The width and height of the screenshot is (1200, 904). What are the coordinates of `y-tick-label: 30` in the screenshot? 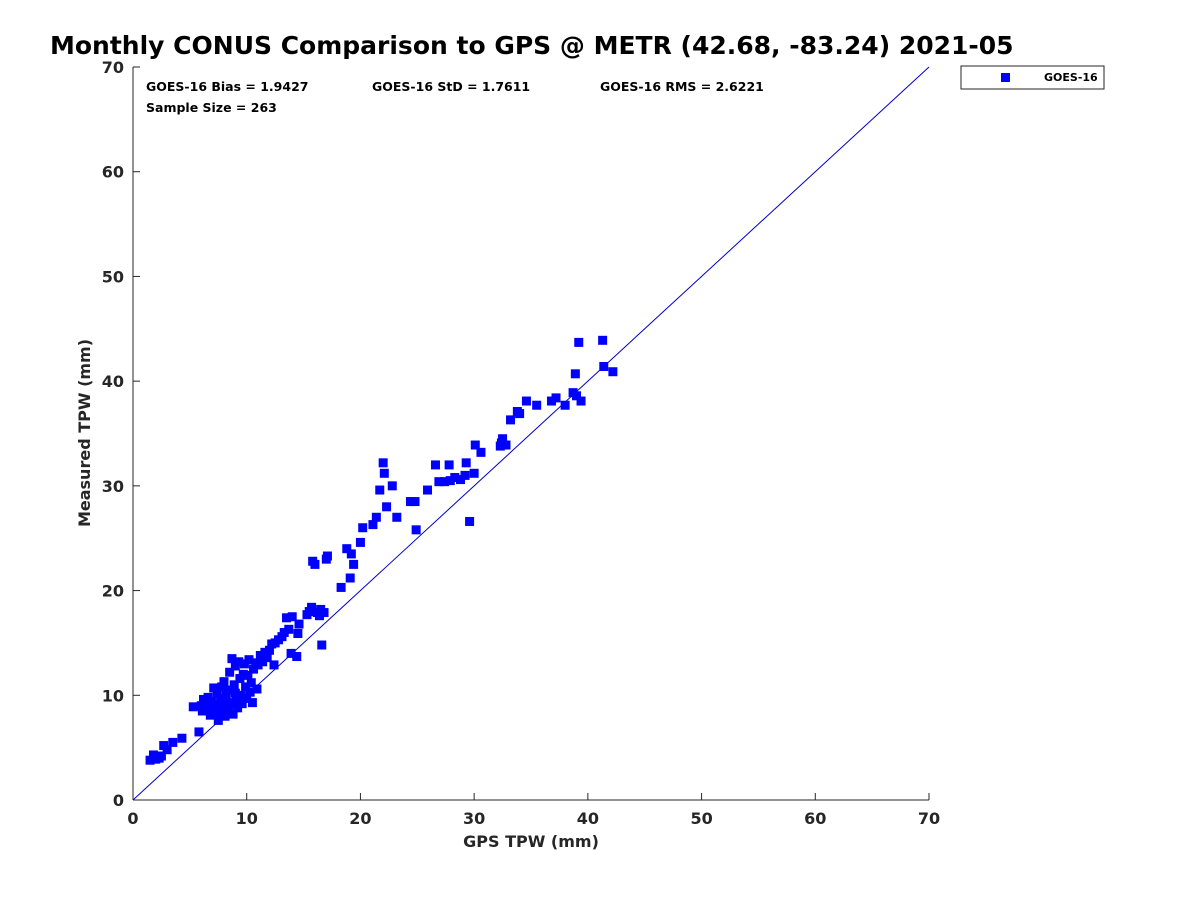 It's located at (113, 486).